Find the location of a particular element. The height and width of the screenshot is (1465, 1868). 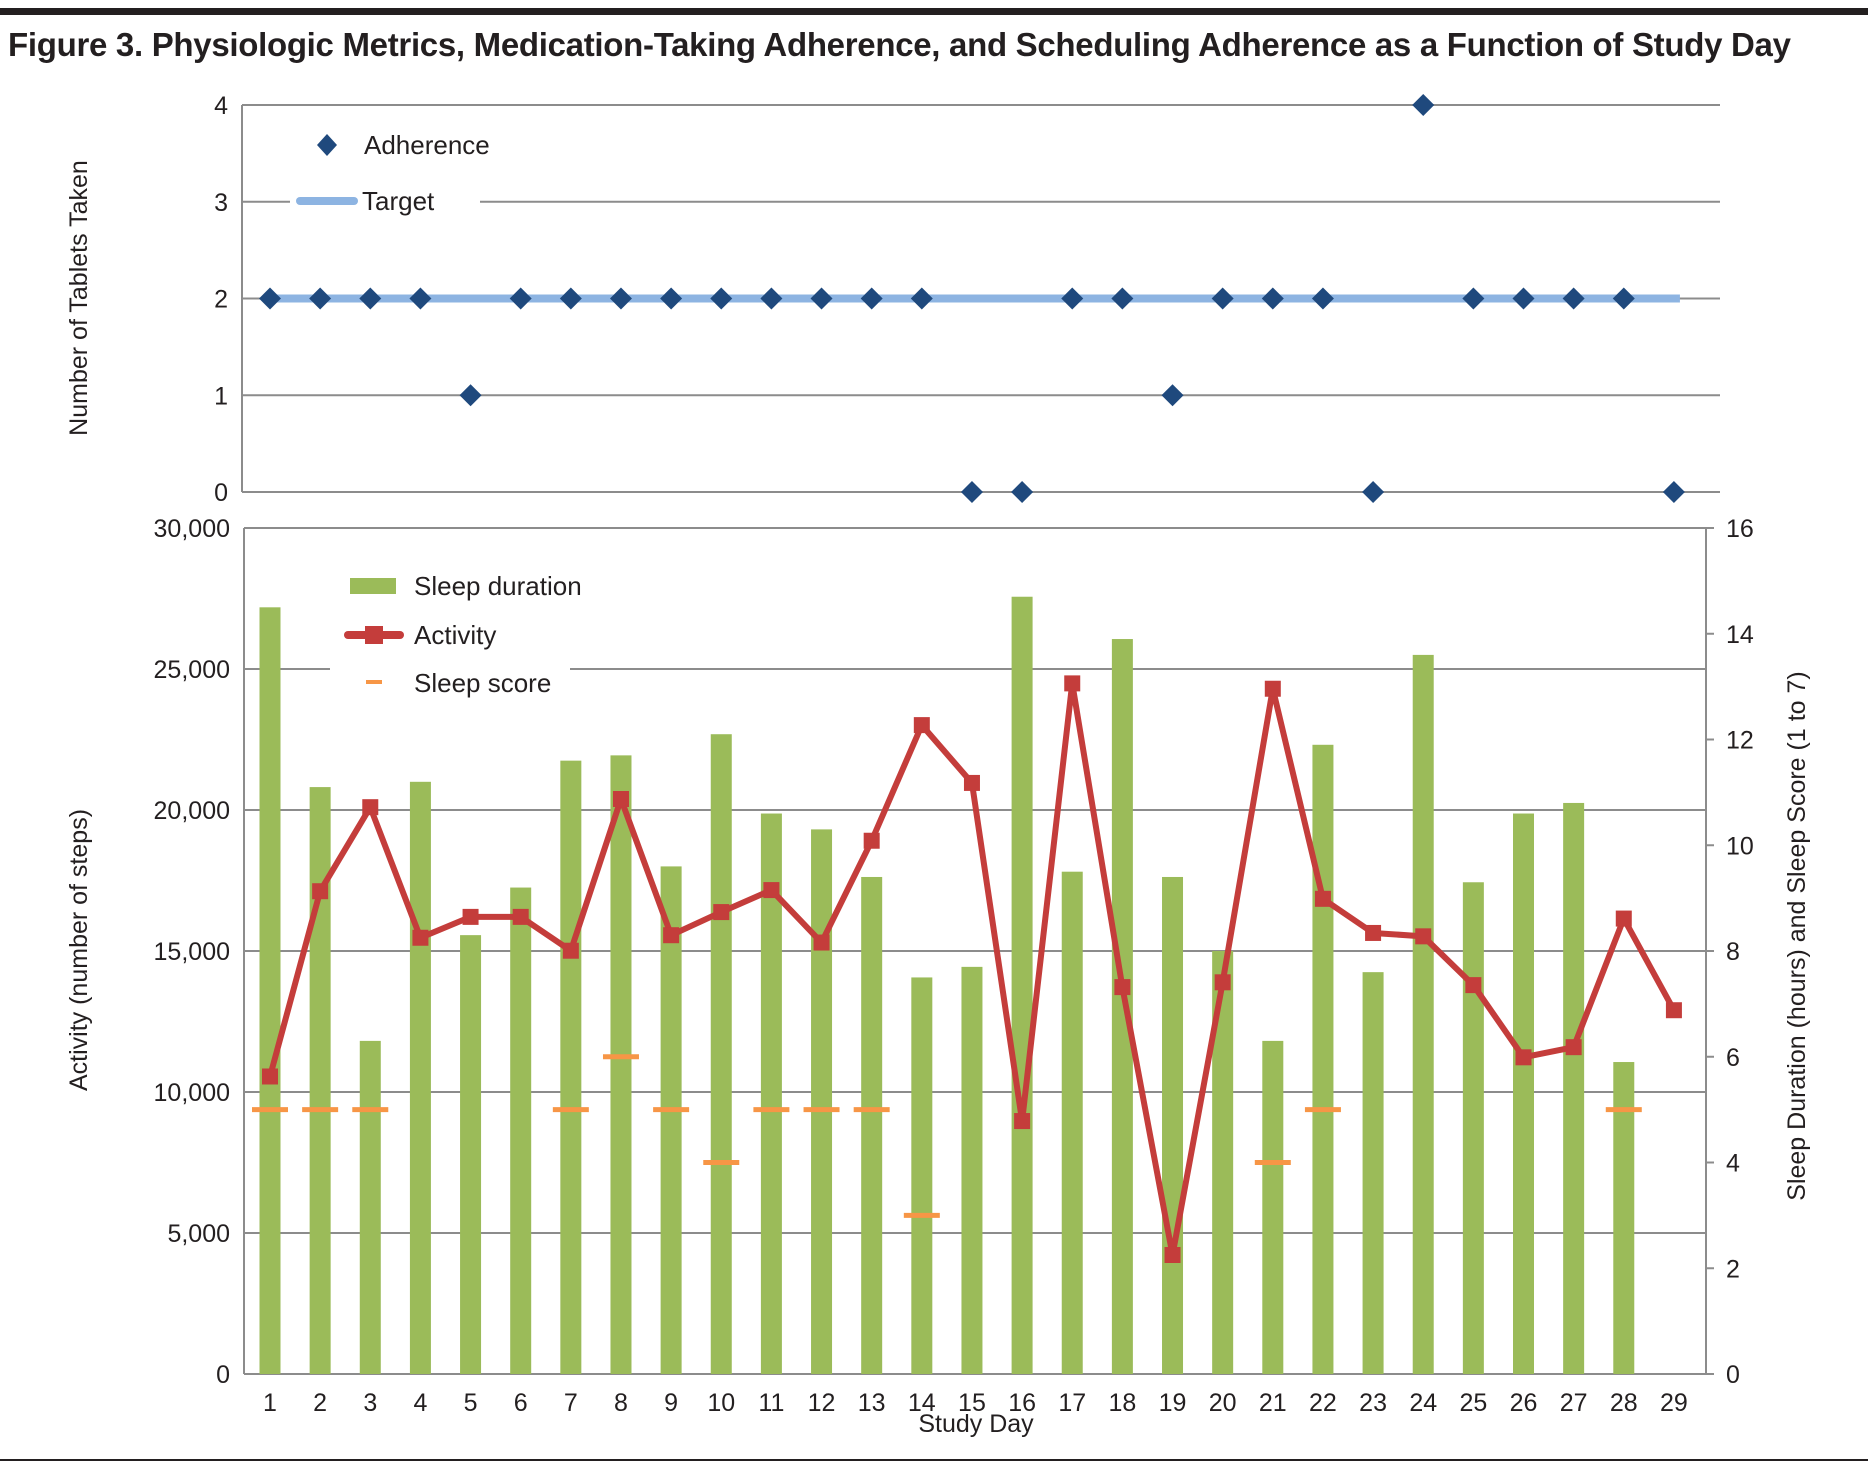

x-tick-label: 27 is located at coordinates (1574, 1403).